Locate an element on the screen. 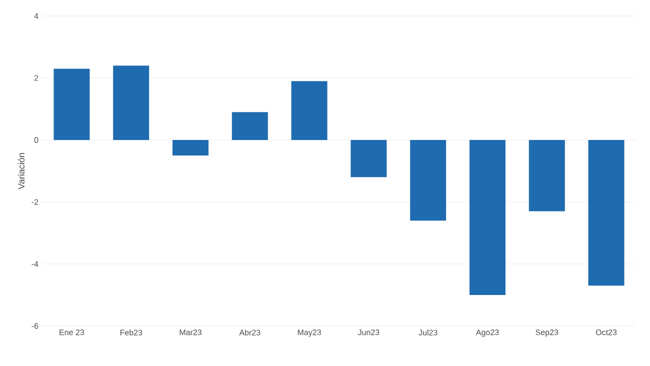  x-tick-label: Oct23 is located at coordinates (606, 333).